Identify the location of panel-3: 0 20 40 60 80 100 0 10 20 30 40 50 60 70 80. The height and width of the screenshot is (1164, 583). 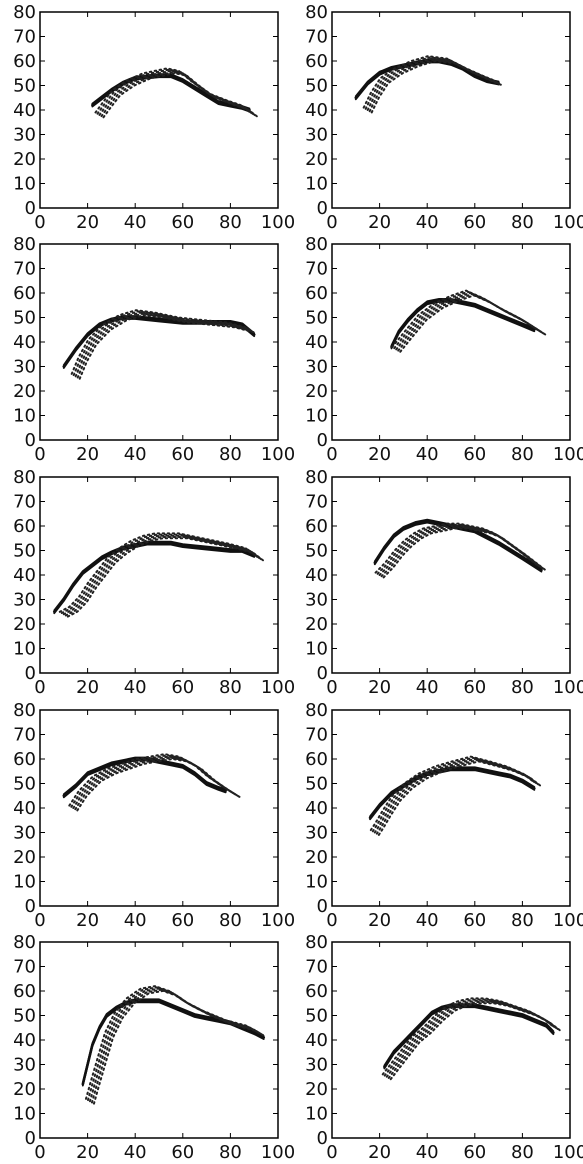
(154, 349).